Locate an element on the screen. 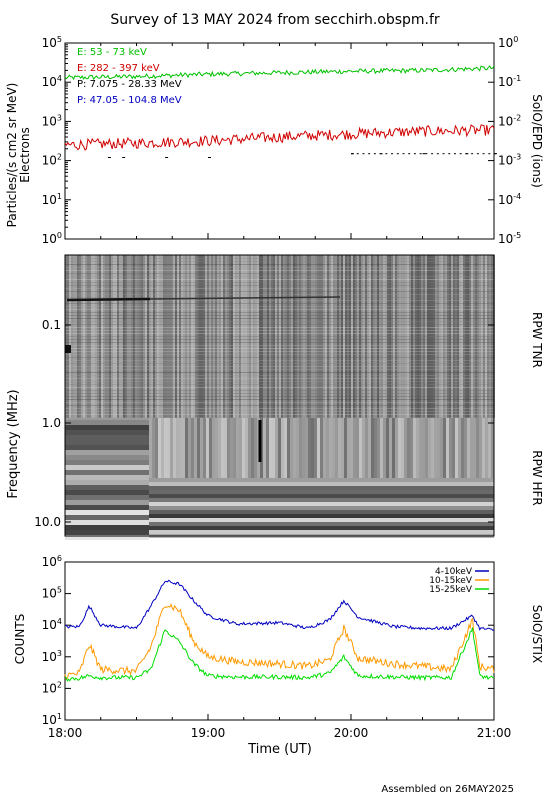  stix-ytick-label: 106 is located at coordinates (52, 561).